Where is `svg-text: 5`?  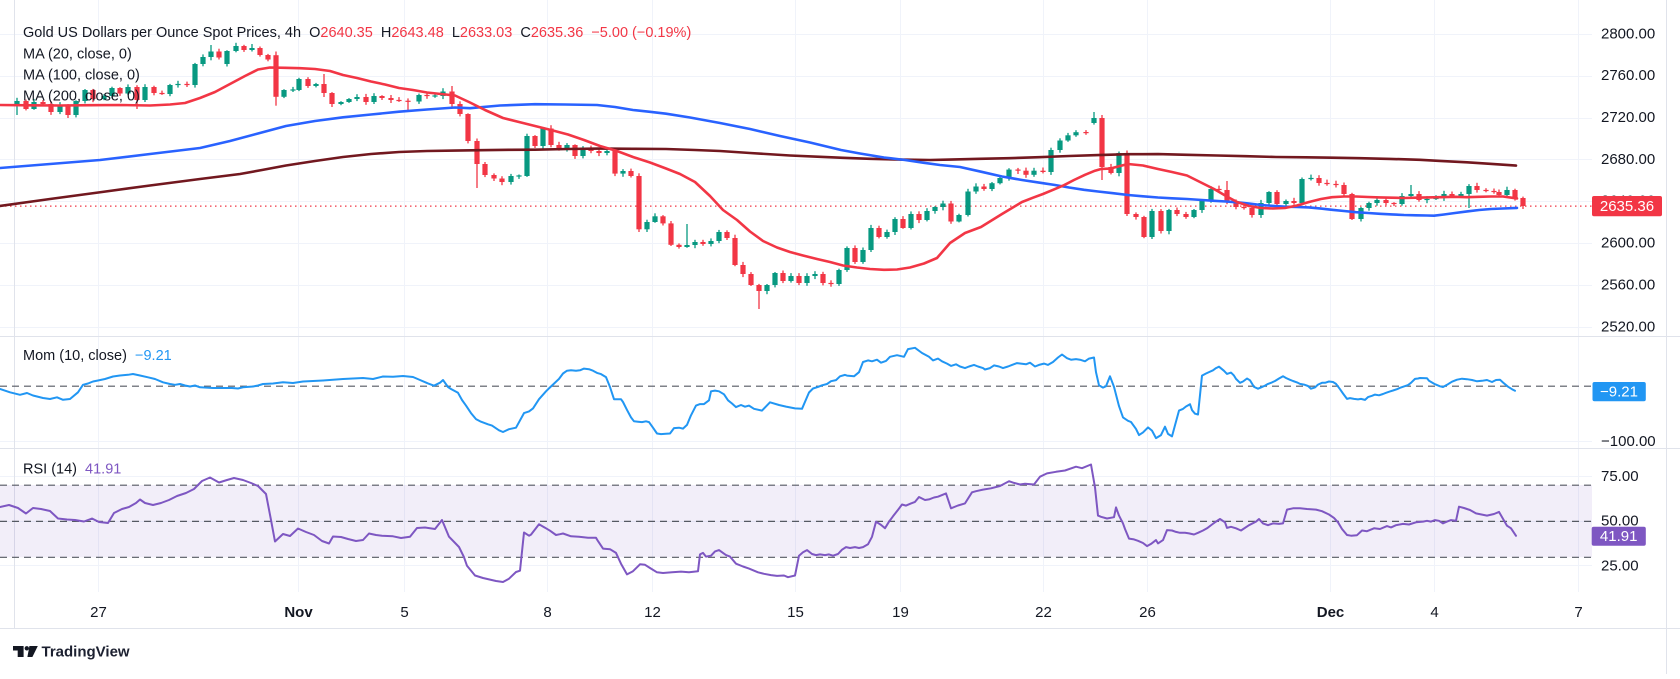
svg-text: 5 is located at coordinates (404, 612).